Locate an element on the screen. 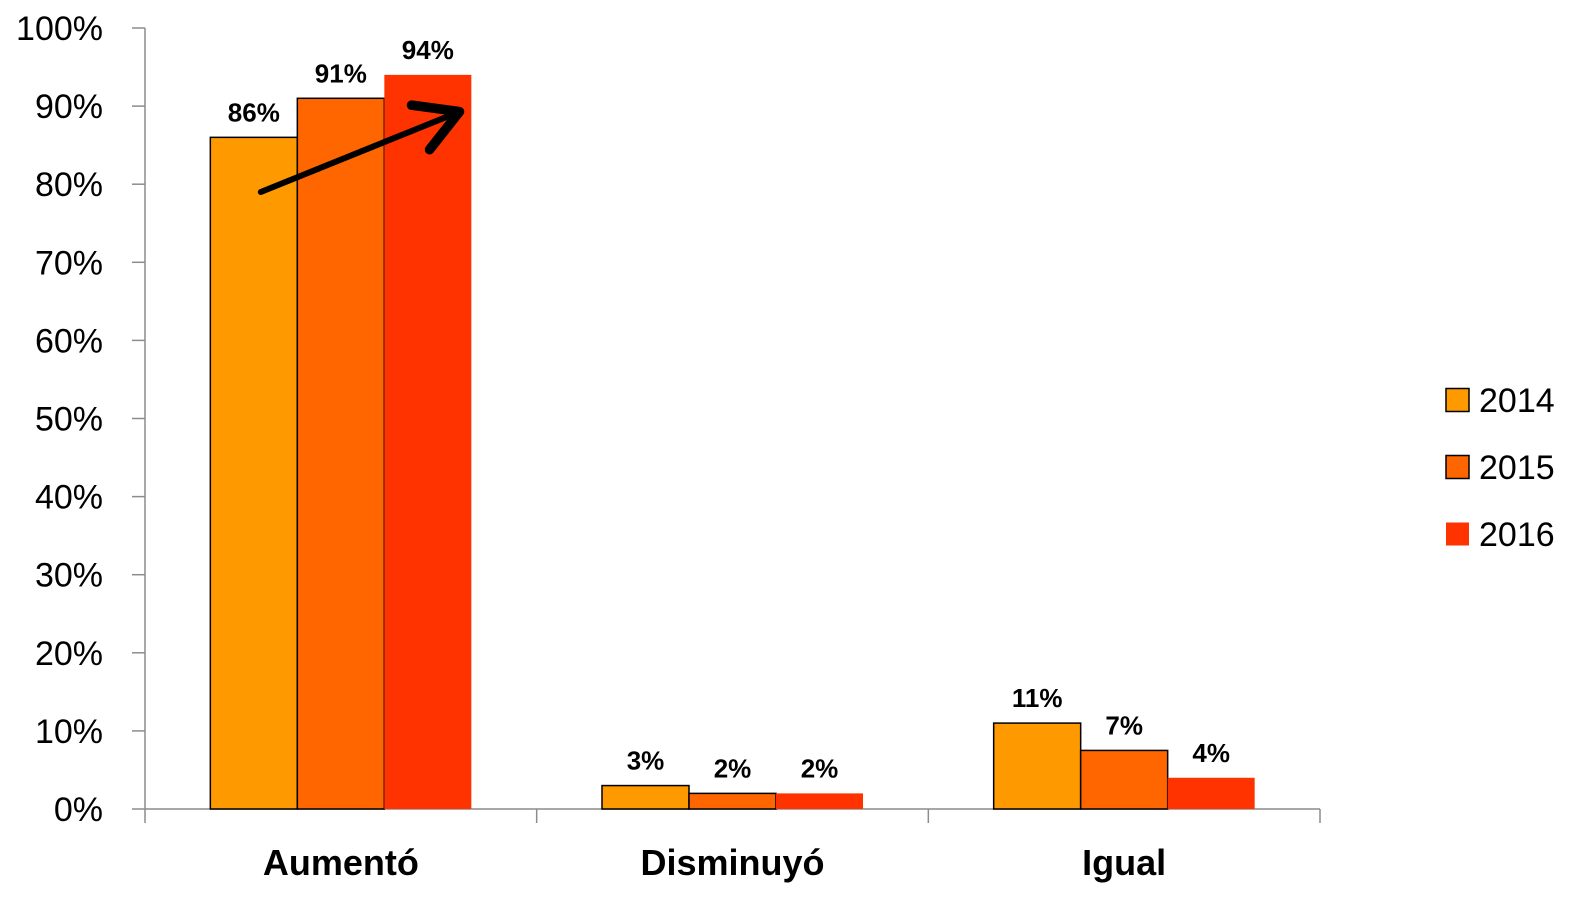  bar-2016-disminuyo is located at coordinates (819, 801).